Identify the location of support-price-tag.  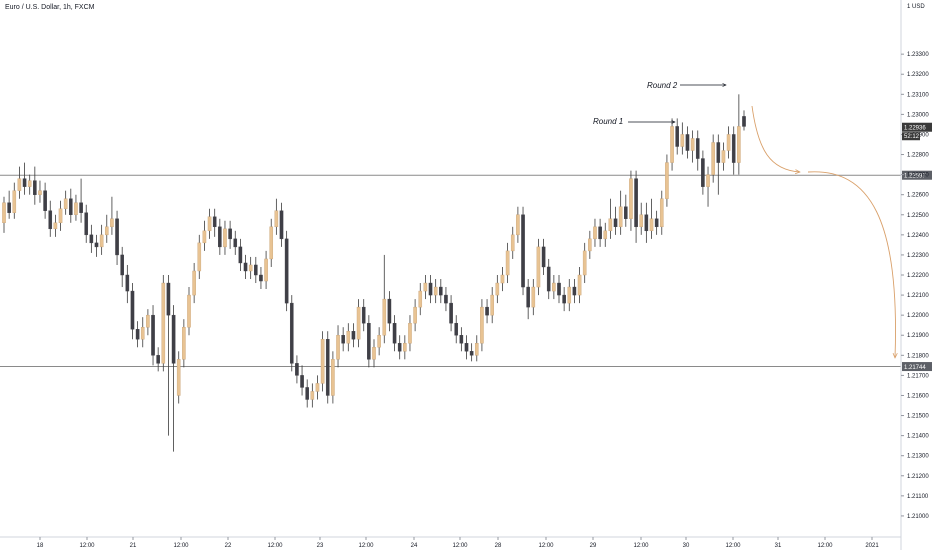
(917, 367).